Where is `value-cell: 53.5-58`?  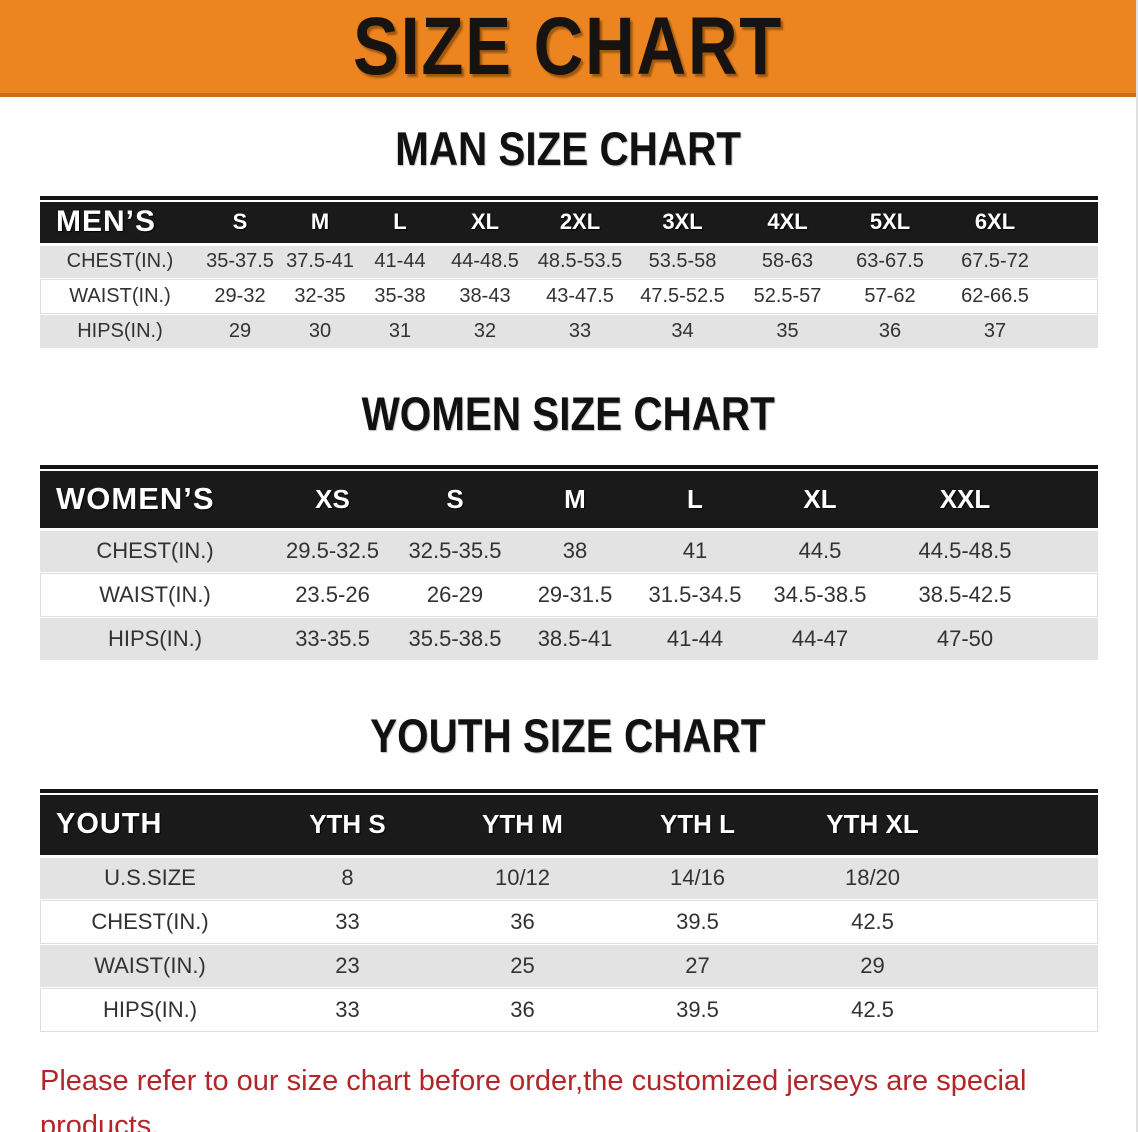
value-cell: 53.5-58 is located at coordinates (682, 261).